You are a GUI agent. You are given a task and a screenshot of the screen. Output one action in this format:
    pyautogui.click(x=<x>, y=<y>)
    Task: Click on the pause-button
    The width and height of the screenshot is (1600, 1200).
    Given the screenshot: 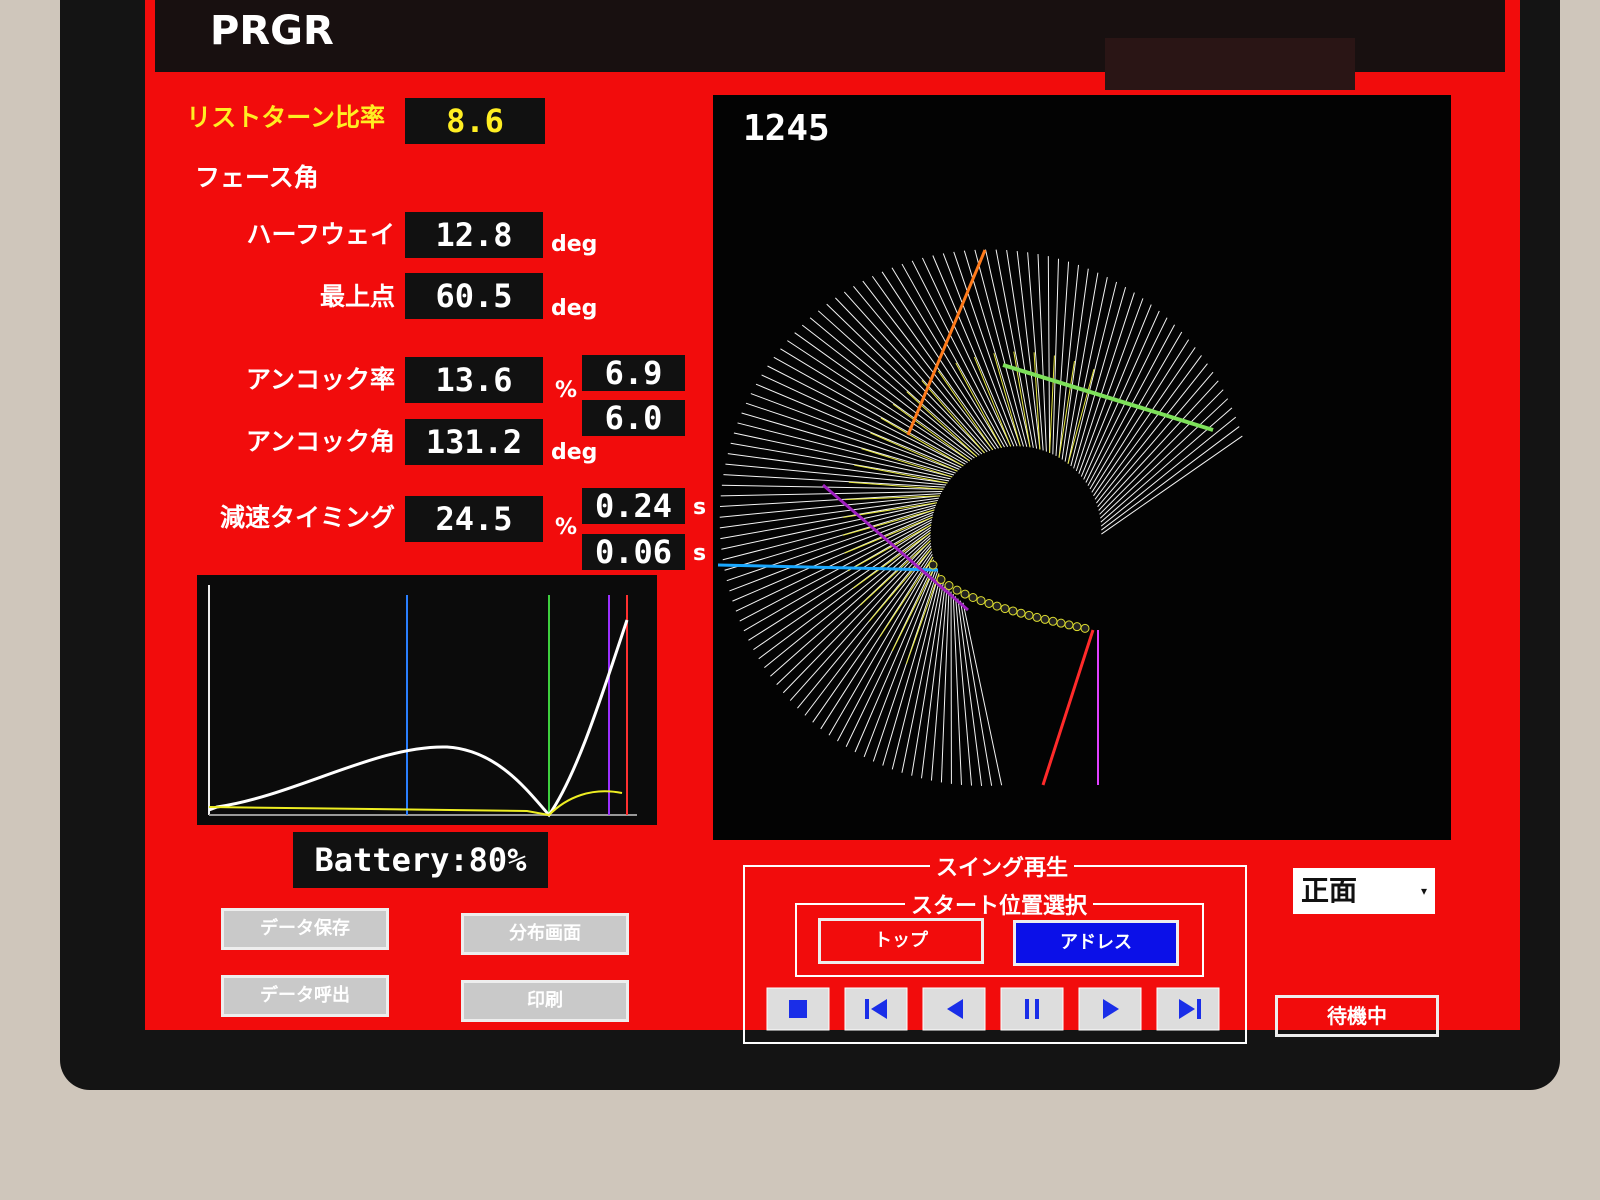 What is the action you would take?
    pyautogui.click(x=1032, y=1009)
    